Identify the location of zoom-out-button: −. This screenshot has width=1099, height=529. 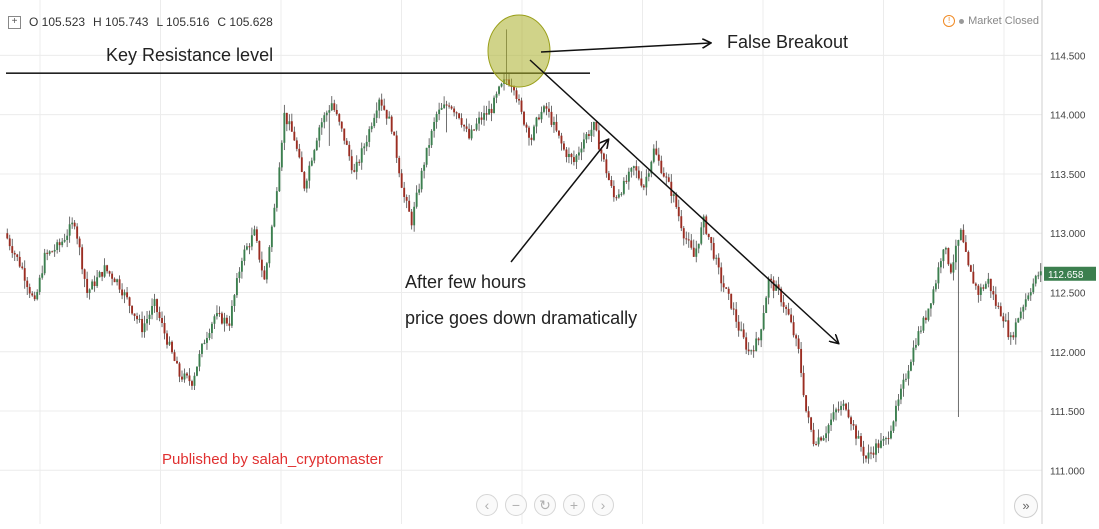
(516, 505).